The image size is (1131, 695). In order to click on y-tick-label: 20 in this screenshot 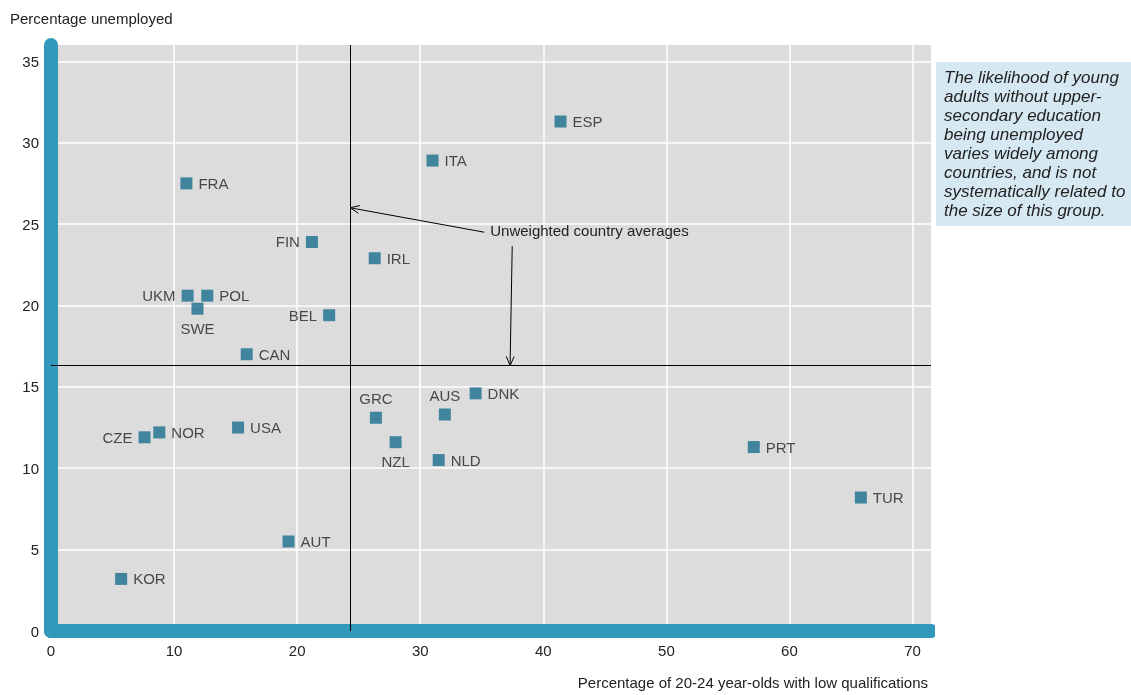, I will do `click(30, 305)`.